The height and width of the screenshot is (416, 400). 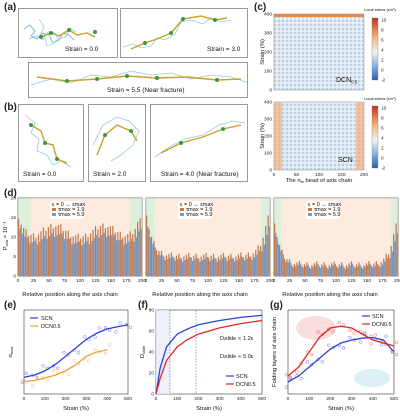 What do you see at coordinates (10, 193) in the screenshot?
I see `panel-label-d: (d)` at bounding box center [10, 193].